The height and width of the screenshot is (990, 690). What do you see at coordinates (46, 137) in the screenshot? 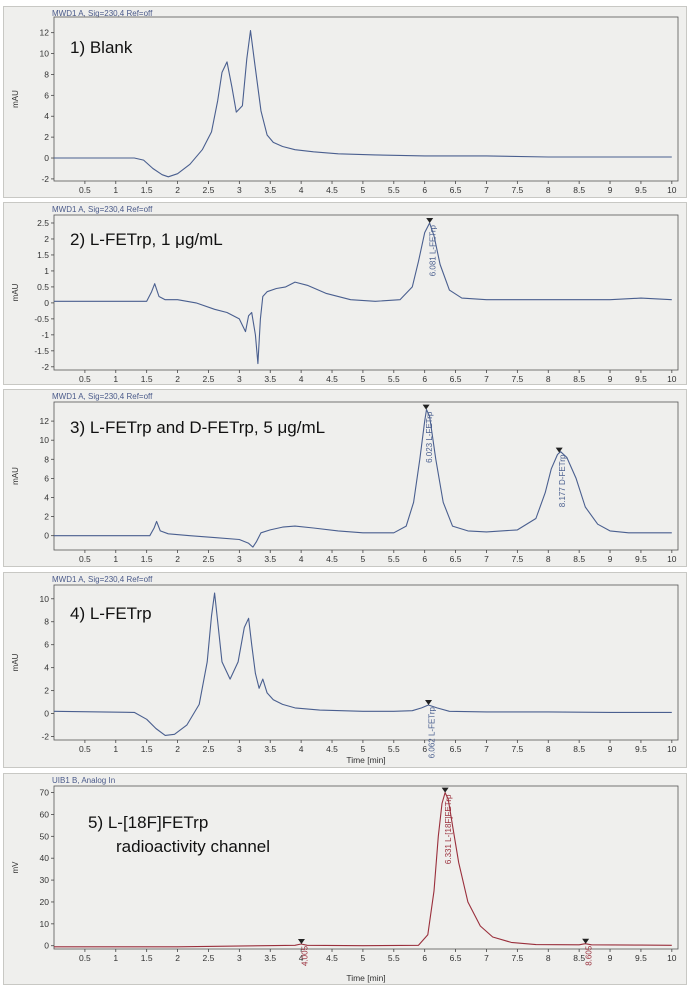
I see `chart-1-ytick-label: 2` at bounding box center [46, 137].